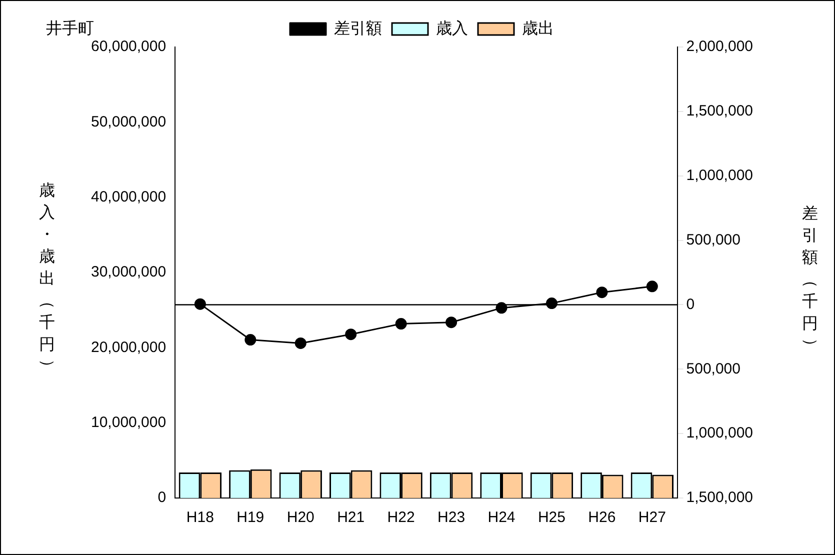  Describe the element at coordinates (200, 517) in the screenshot. I see `x-tick-label: H18` at that location.